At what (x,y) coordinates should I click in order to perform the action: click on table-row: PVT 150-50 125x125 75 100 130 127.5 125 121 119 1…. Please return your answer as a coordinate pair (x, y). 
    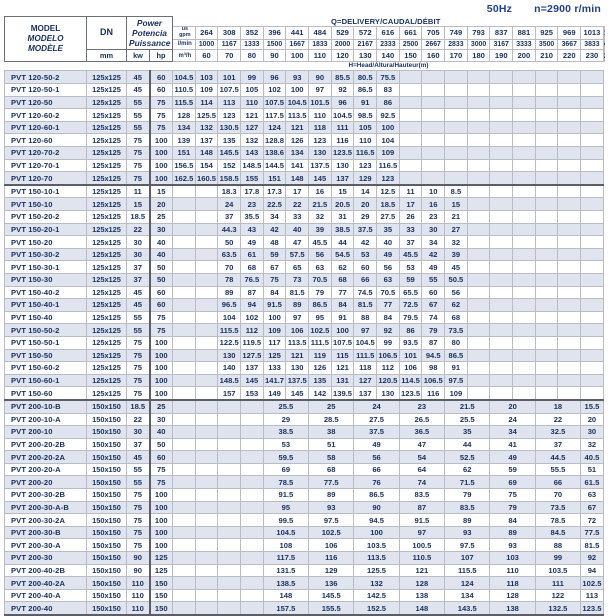
    Looking at the image, I should click on (304, 355).